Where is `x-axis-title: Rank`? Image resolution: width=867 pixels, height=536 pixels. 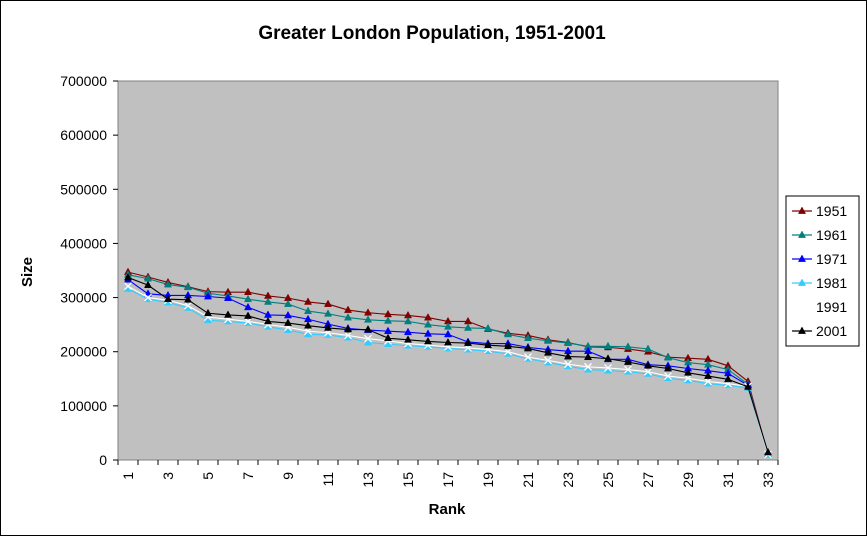
x-axis-title: Rank is located at coordinates (447, 509).